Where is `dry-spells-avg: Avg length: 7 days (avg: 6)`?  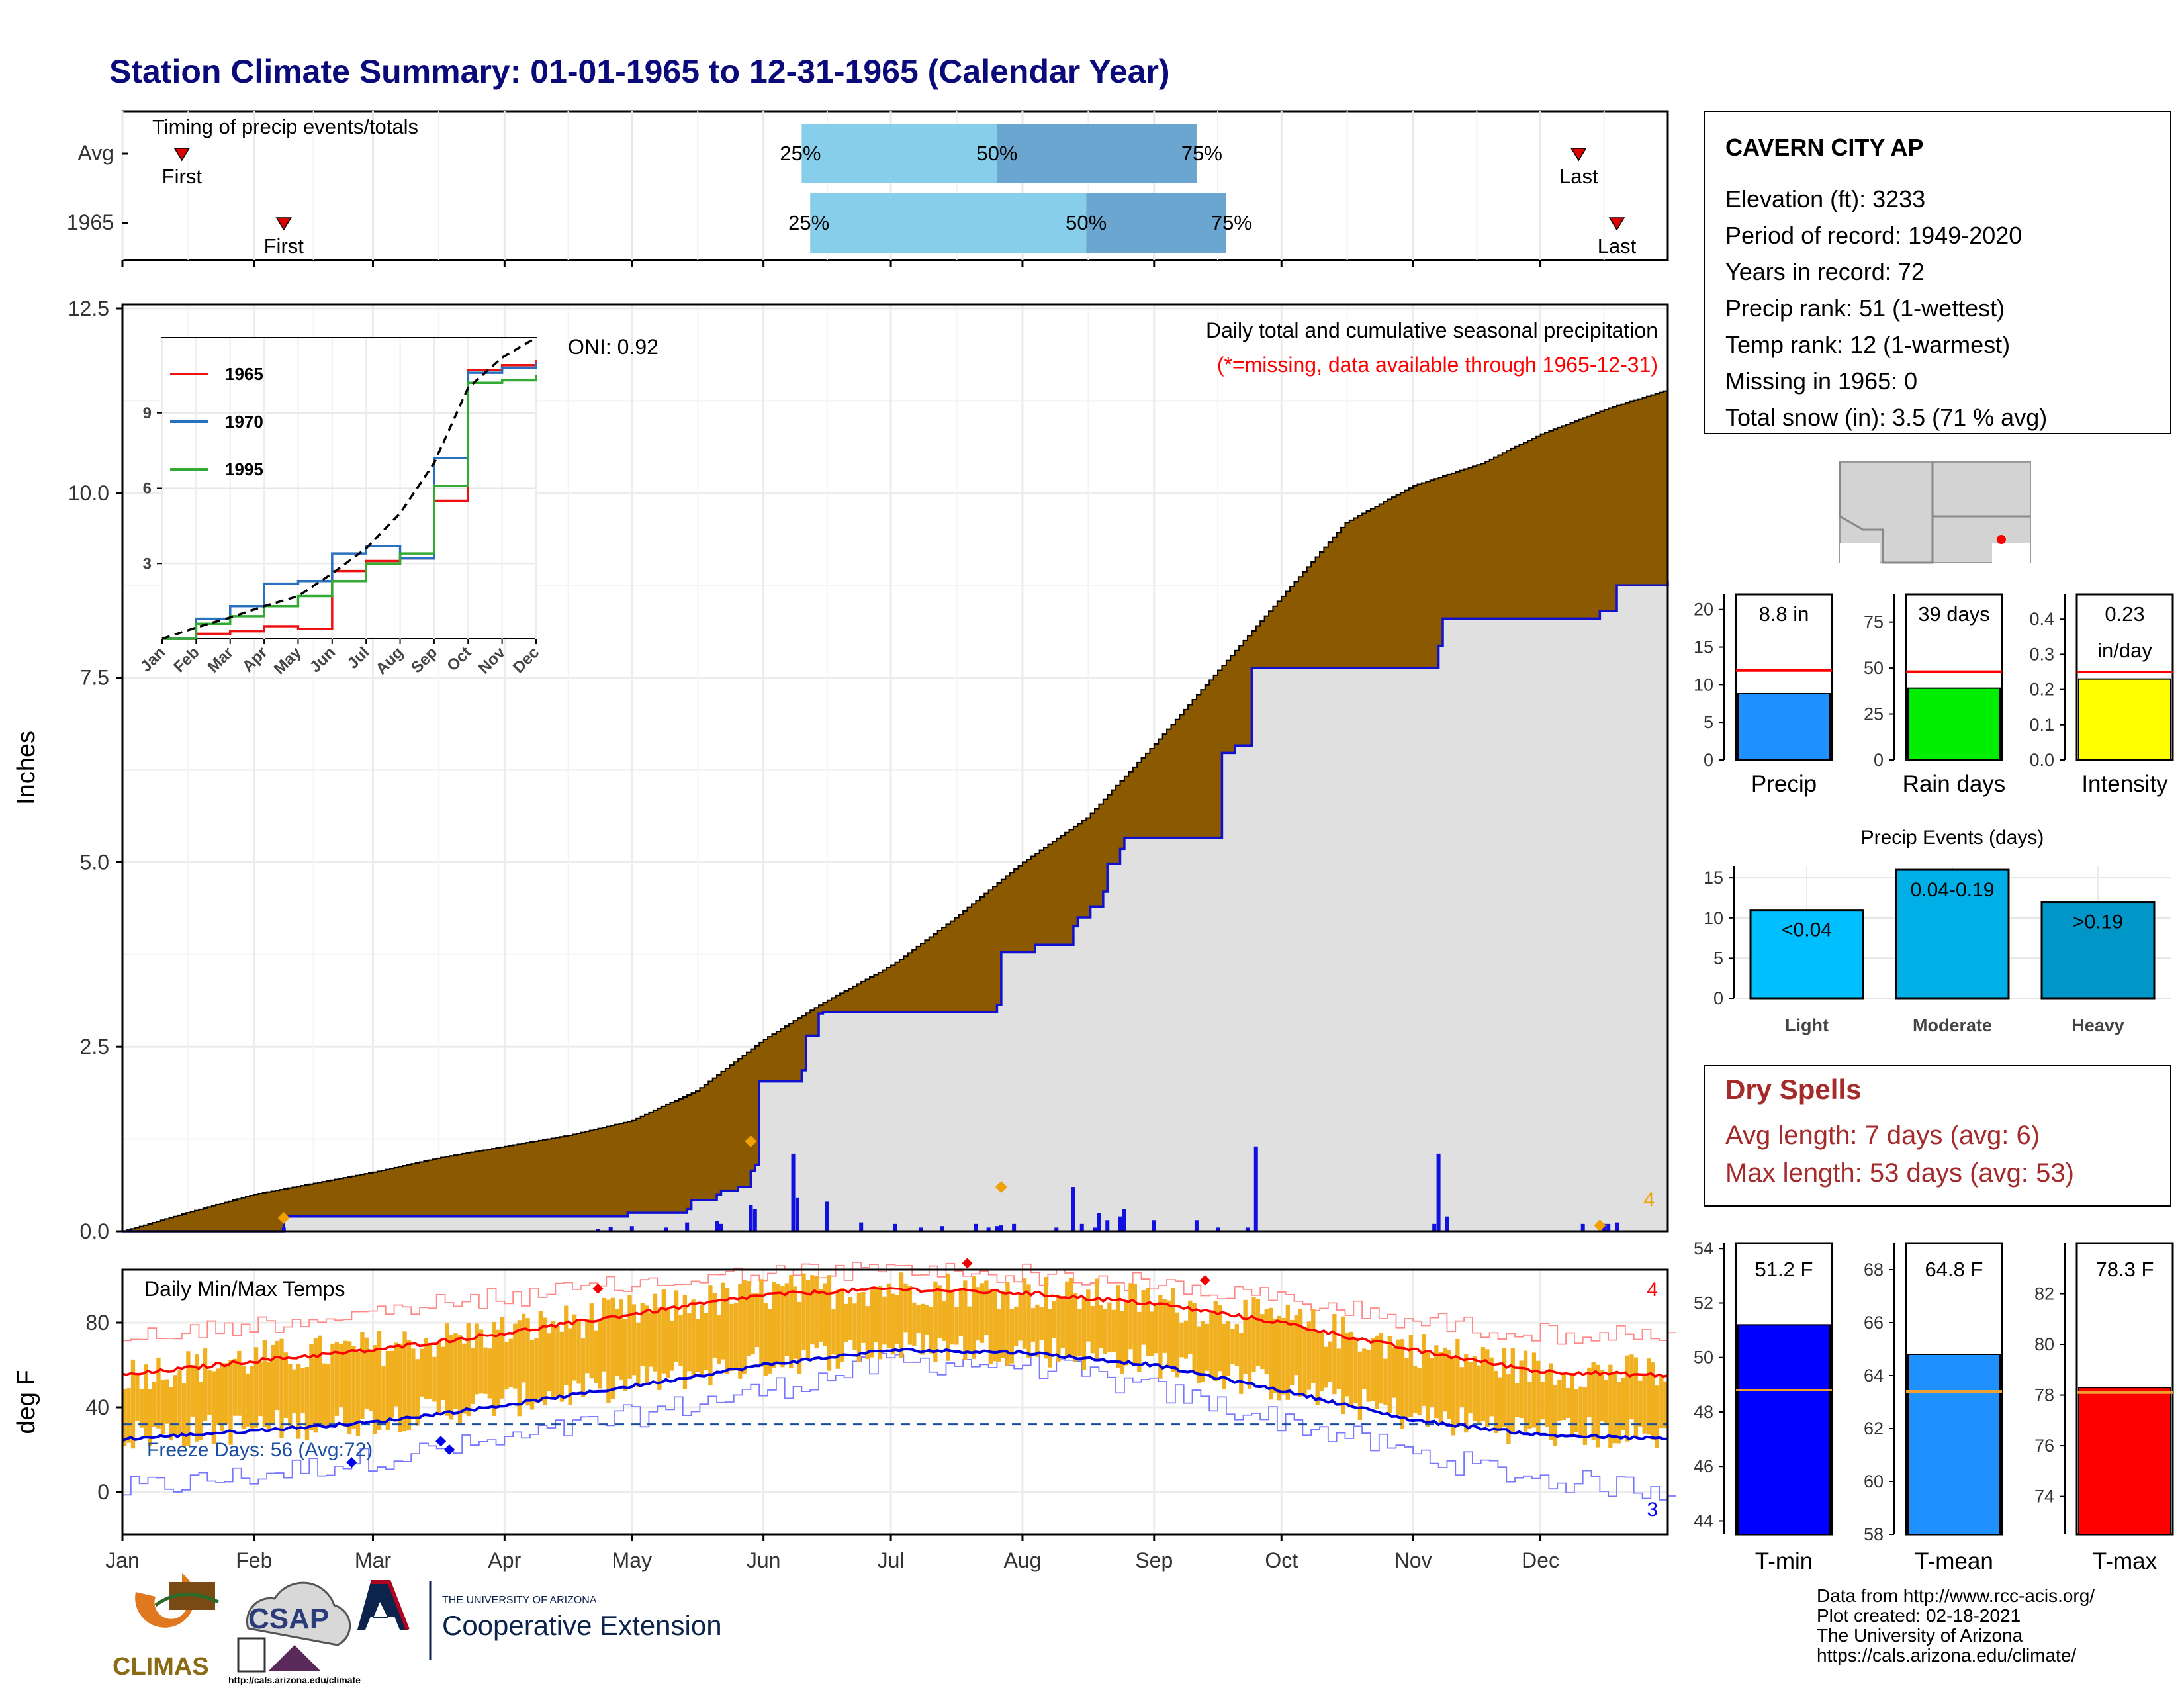
dry-spells-avg: Avg length: 7 days (avg: 6) is located at coordinates (1883, 1135).